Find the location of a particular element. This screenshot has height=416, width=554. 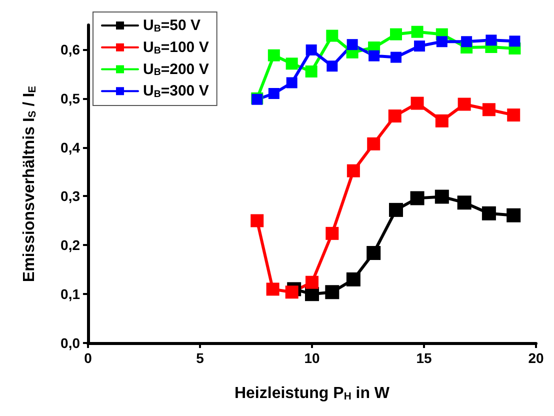

x-tick-label: 10 is located at coordinates (312, 358).